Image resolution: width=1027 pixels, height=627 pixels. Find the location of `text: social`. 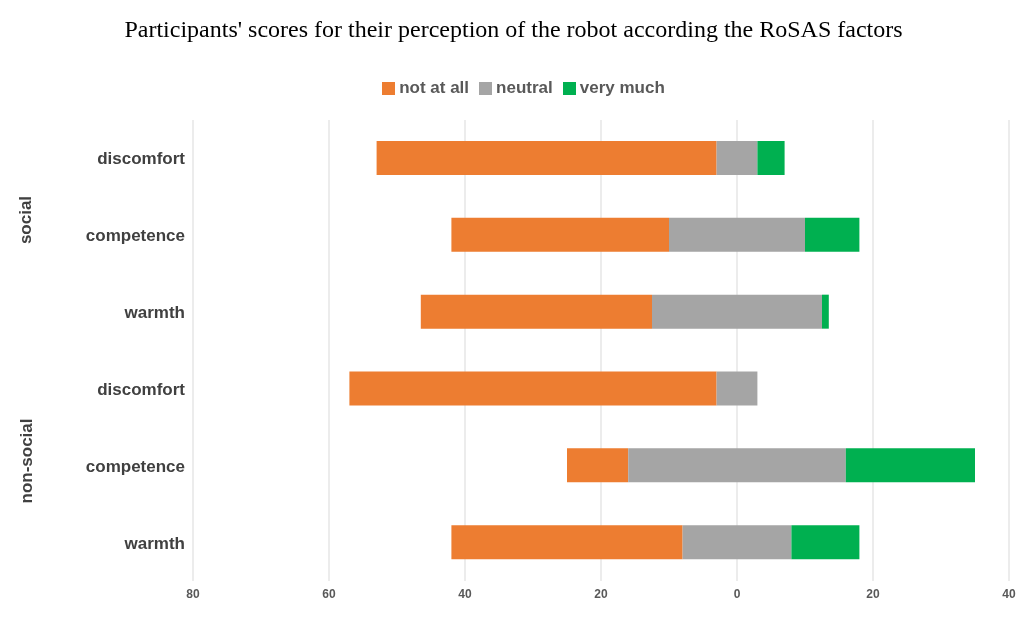

text: social is located at coordinates (26, 220).